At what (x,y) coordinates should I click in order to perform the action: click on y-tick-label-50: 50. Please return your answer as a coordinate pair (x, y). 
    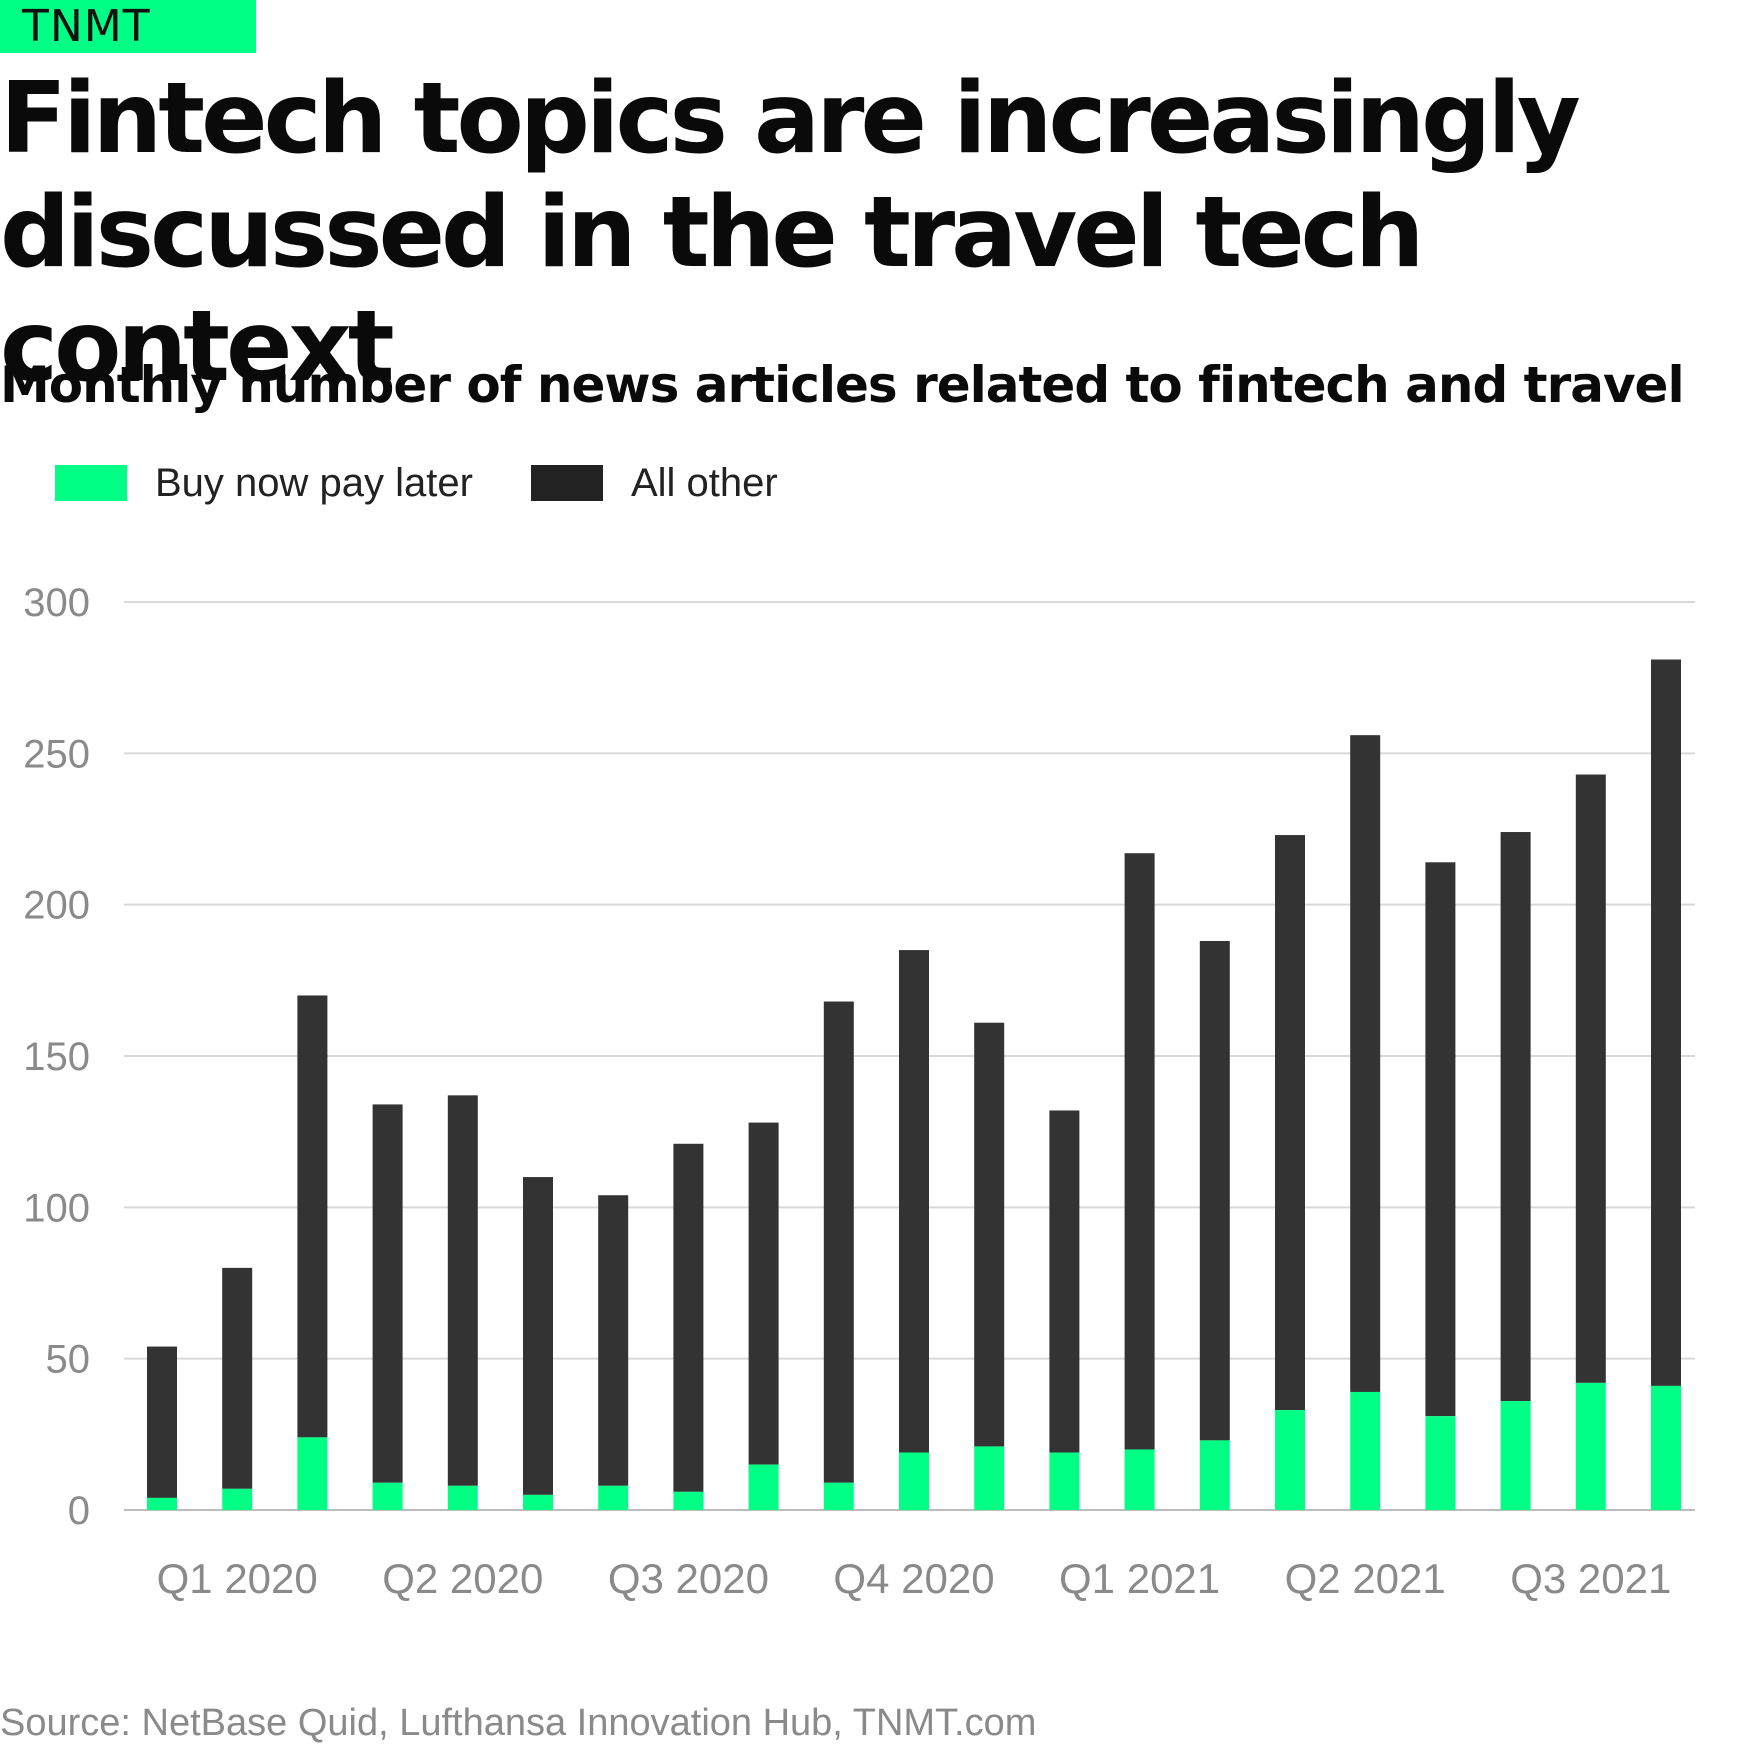
    Looking at the image, I should click on (68, 1360).